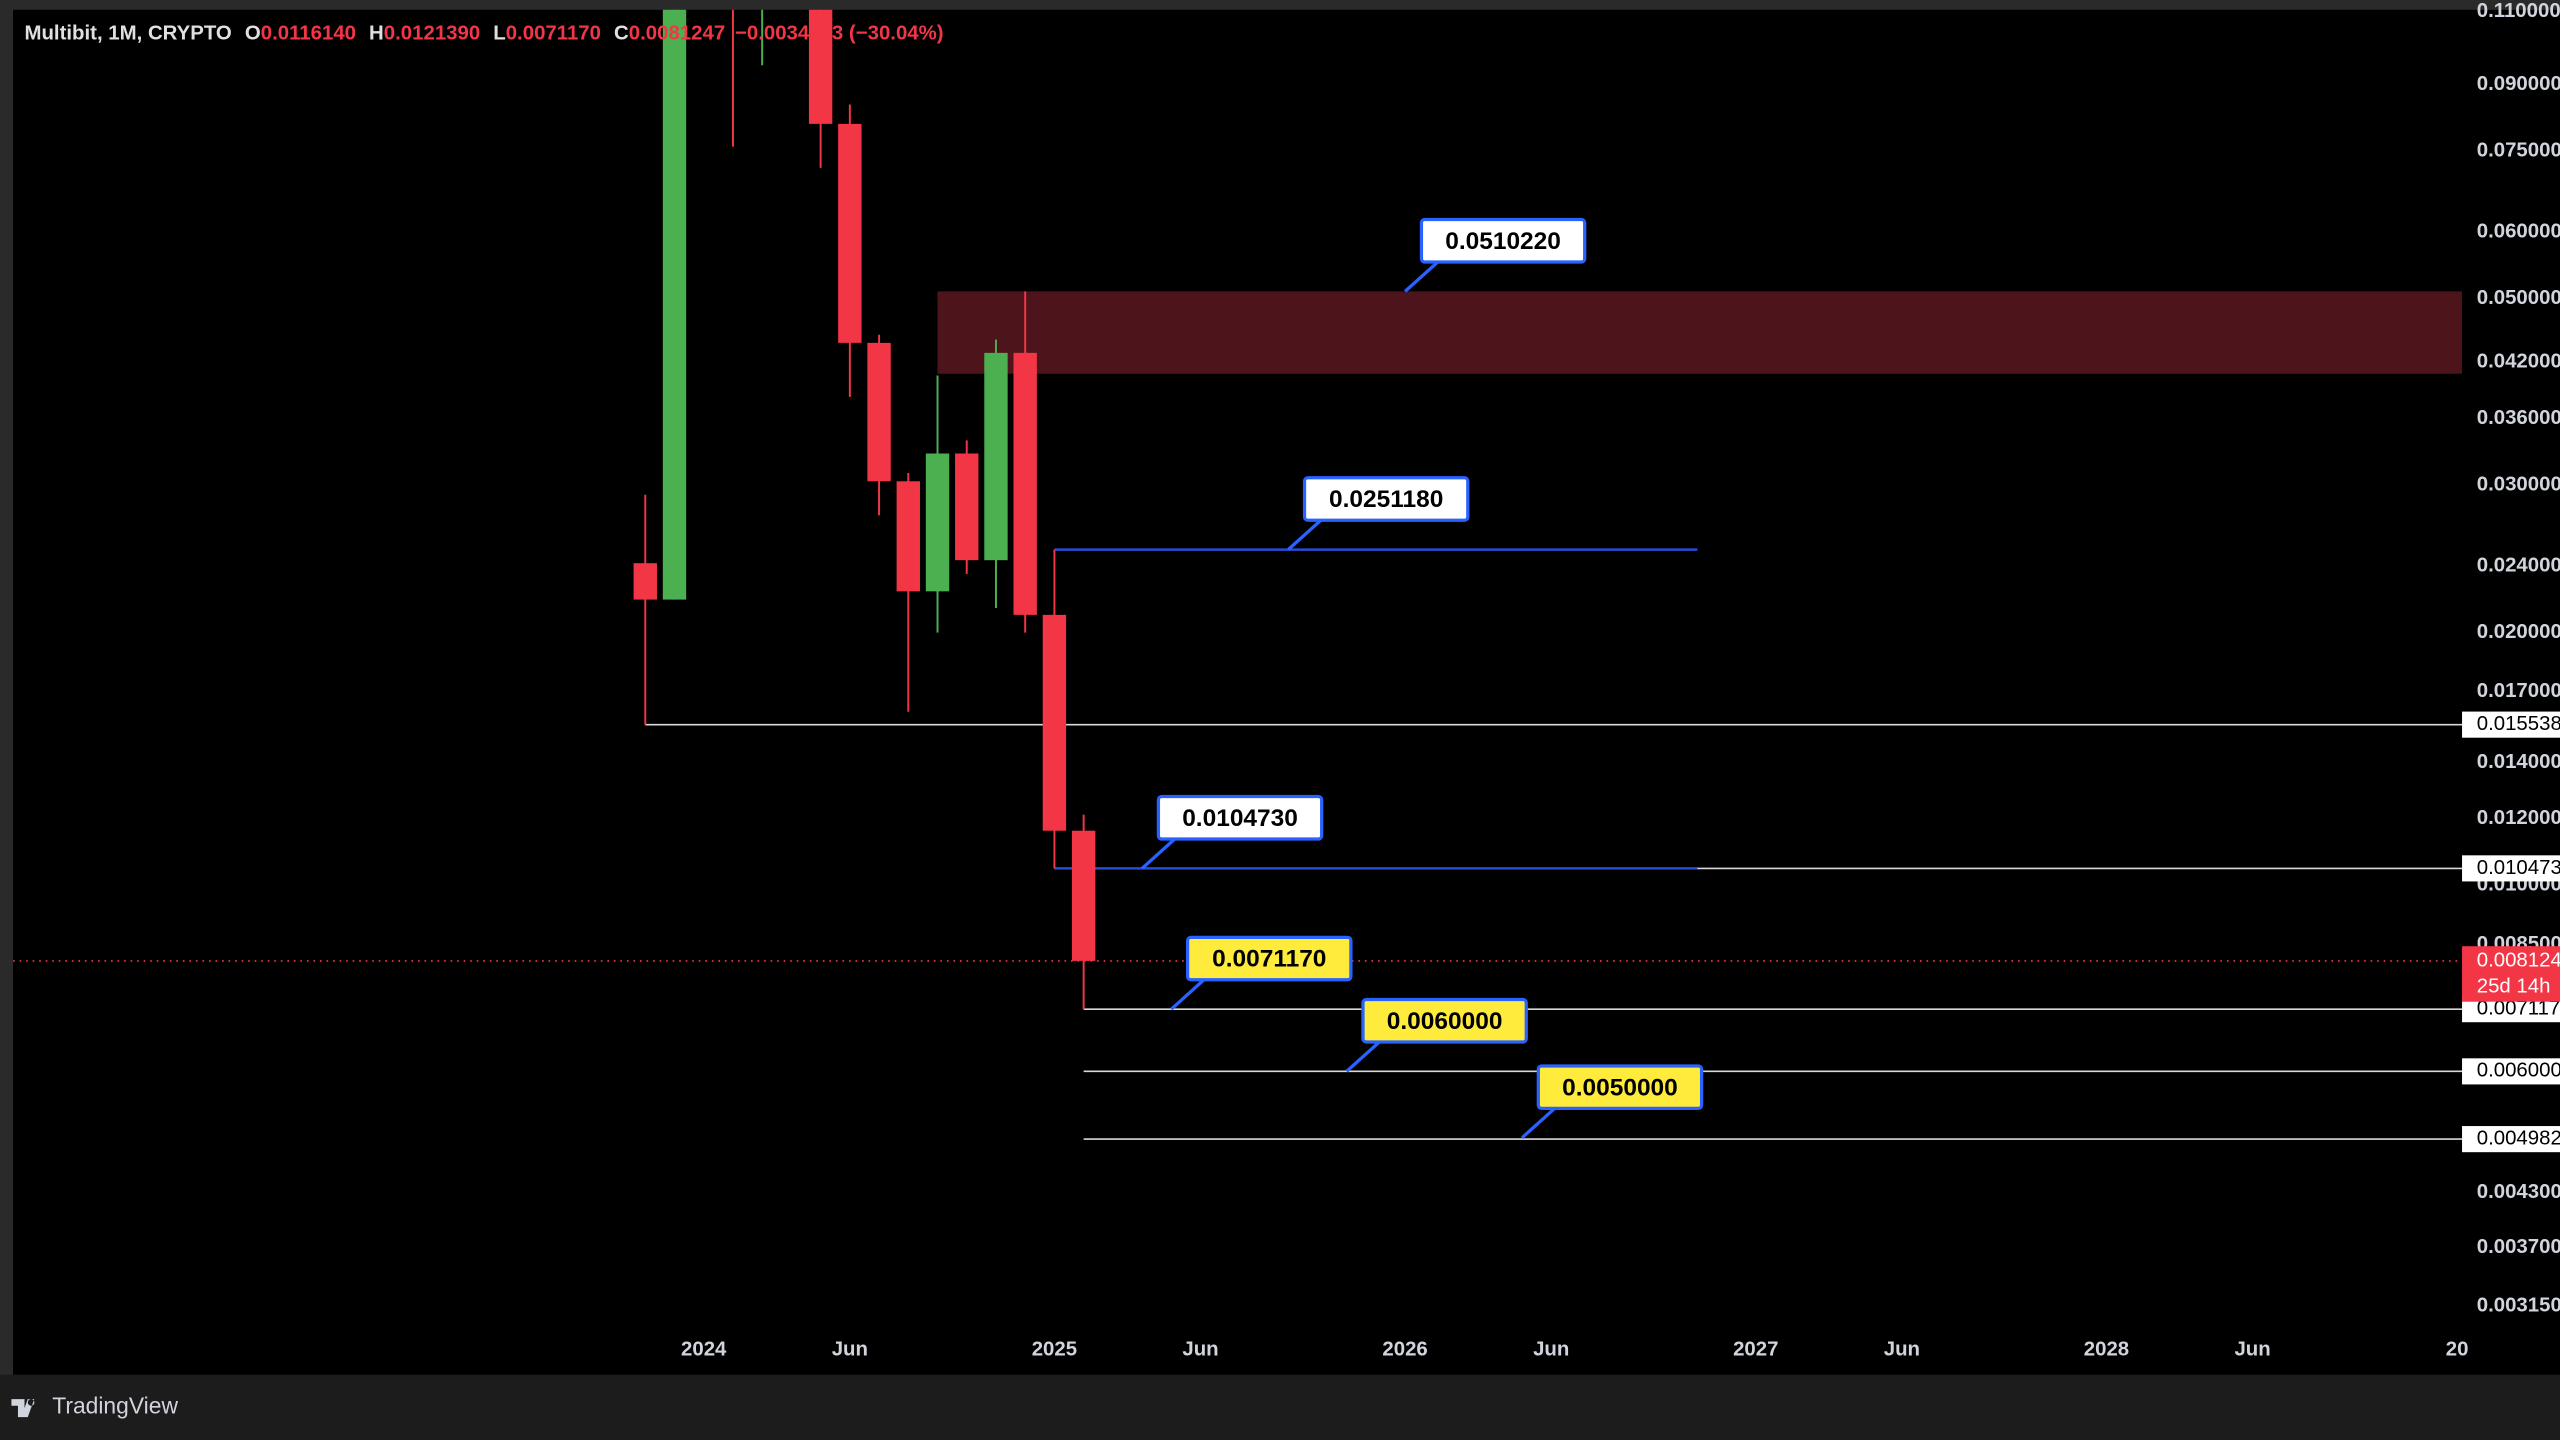 This screenshot has width=2560, height=1440. What do you see at coordinates (2518, 484) in the screenshot?
I see `y-tick-label: 0.030000` at bounding box center [2518, 484].